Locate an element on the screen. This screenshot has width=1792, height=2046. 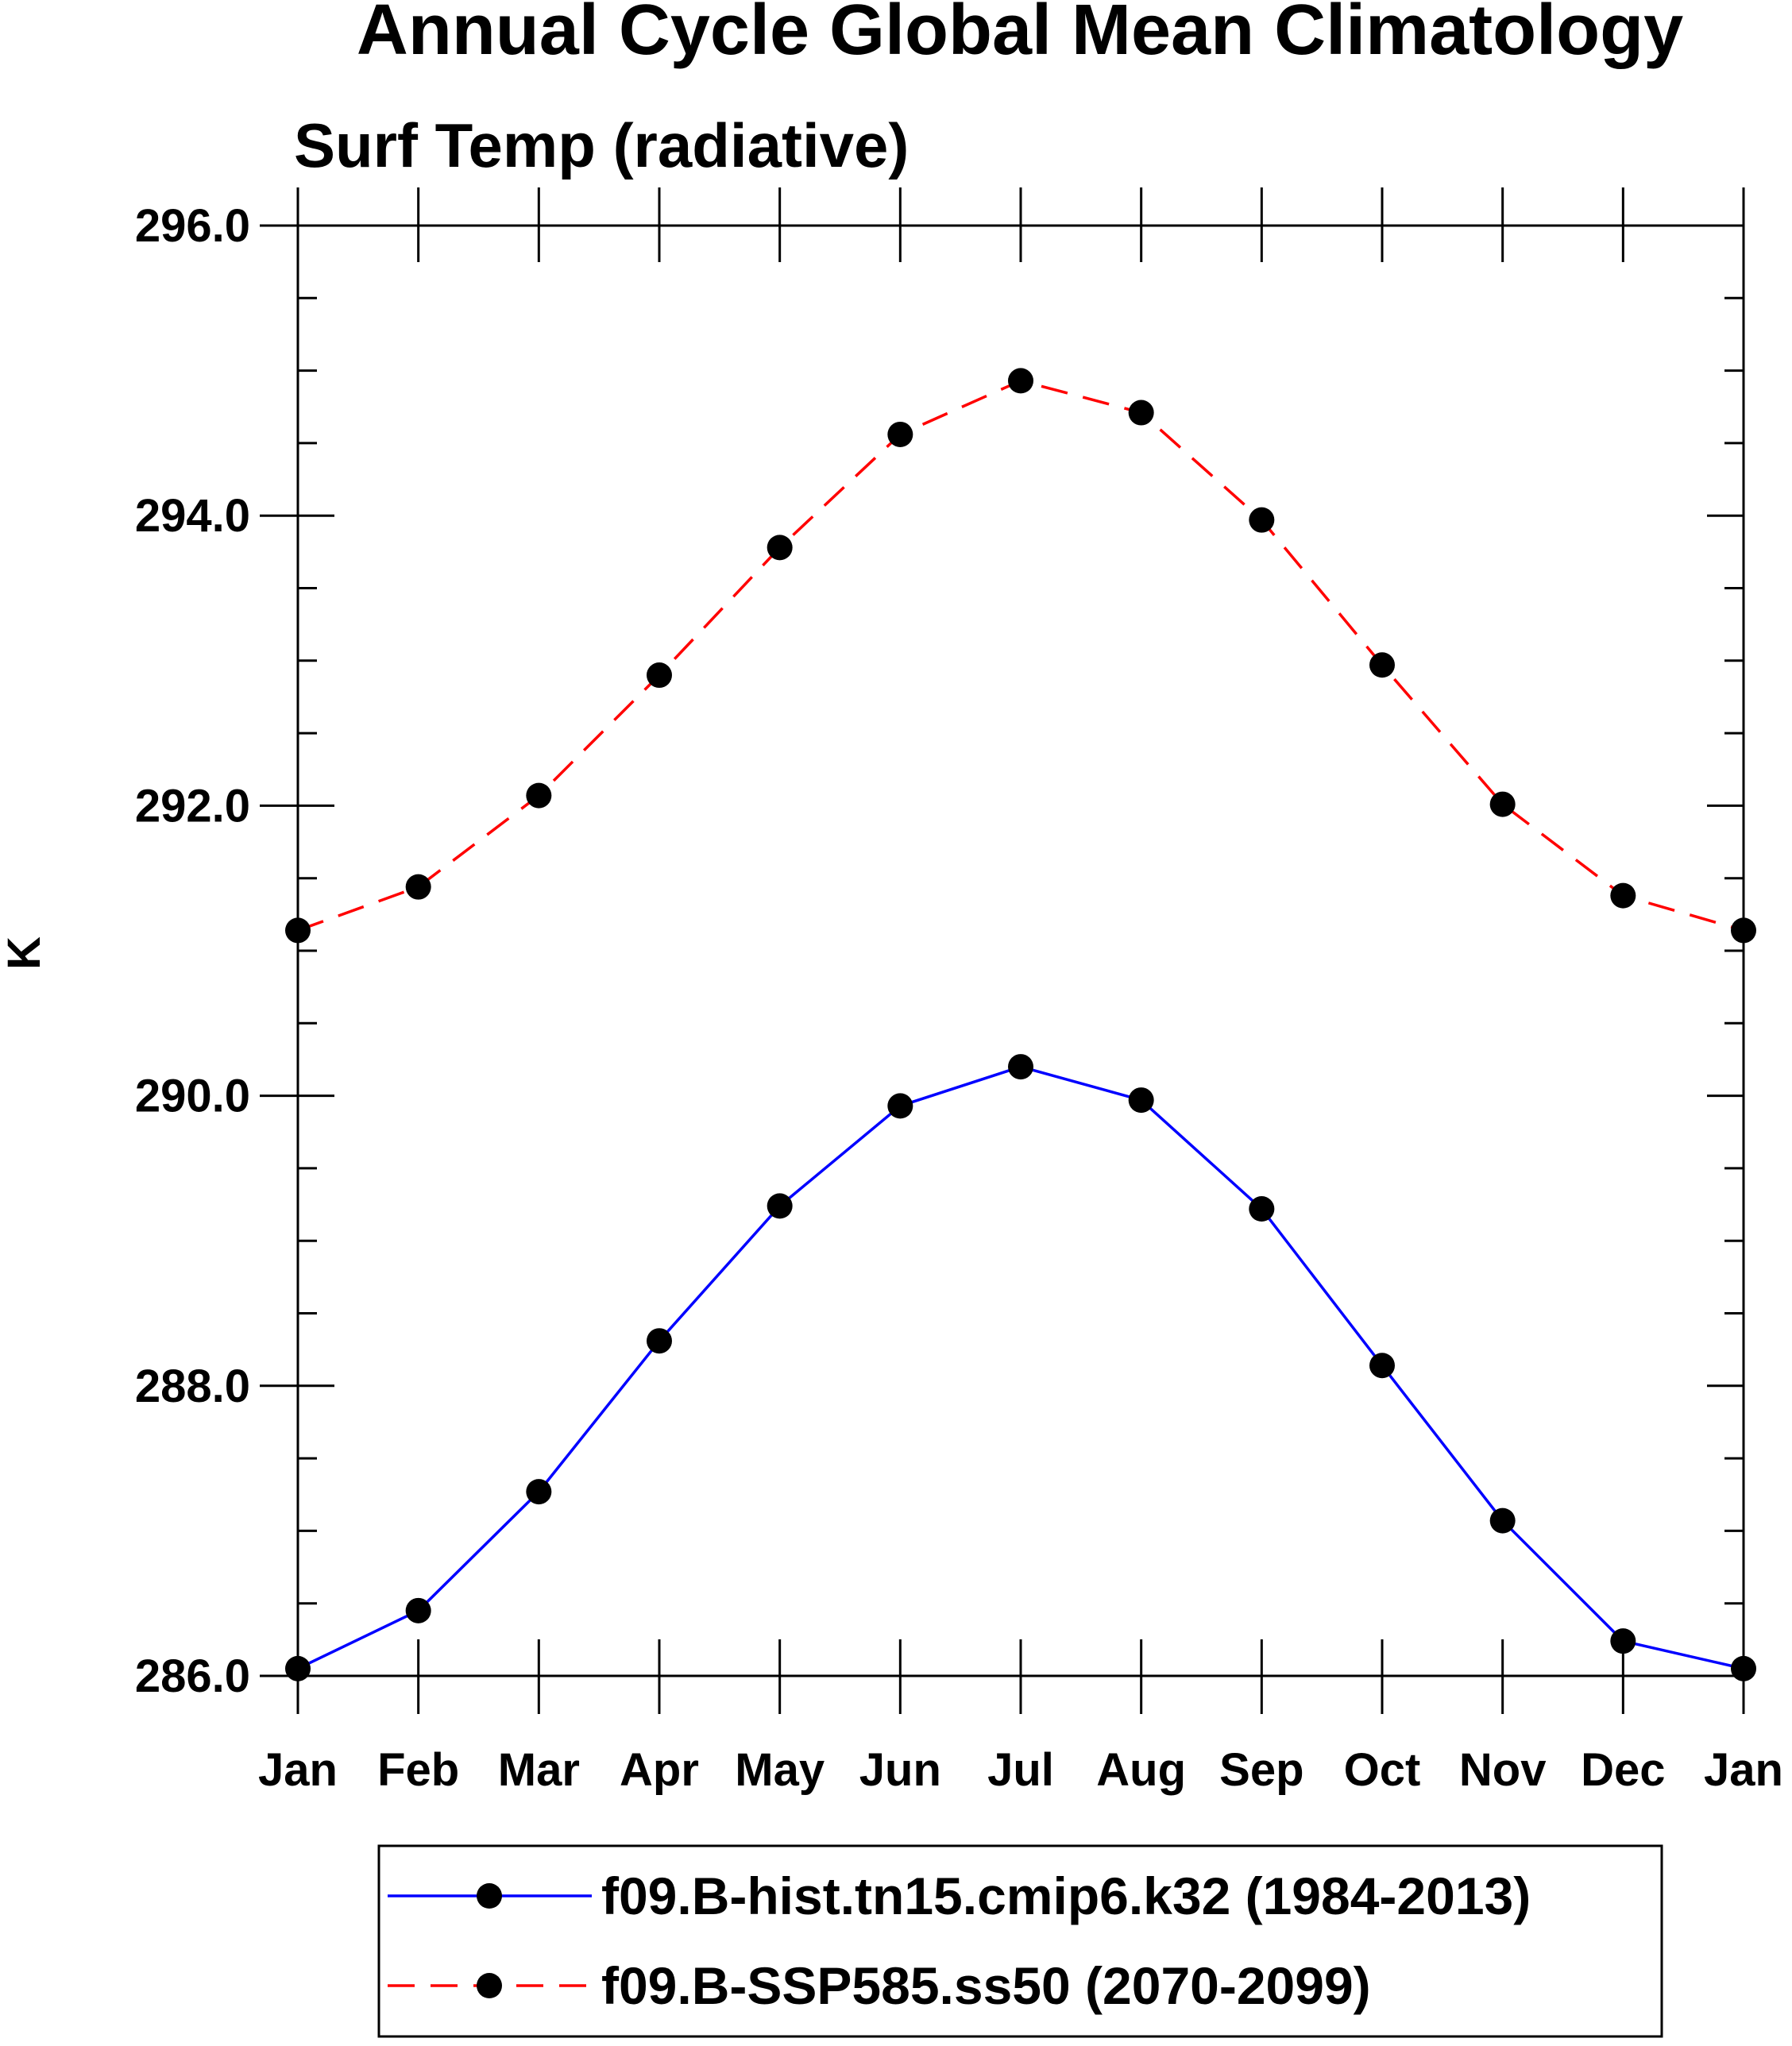
x-tick-label: Mar is located at coordinates (539, 1770).